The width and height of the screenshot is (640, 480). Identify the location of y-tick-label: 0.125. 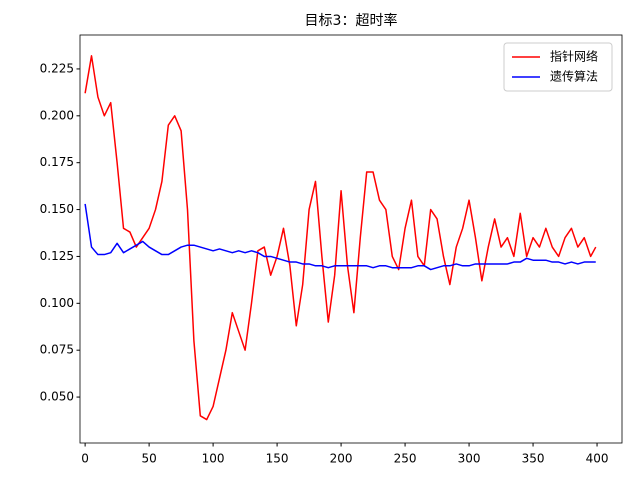
(57, 256).